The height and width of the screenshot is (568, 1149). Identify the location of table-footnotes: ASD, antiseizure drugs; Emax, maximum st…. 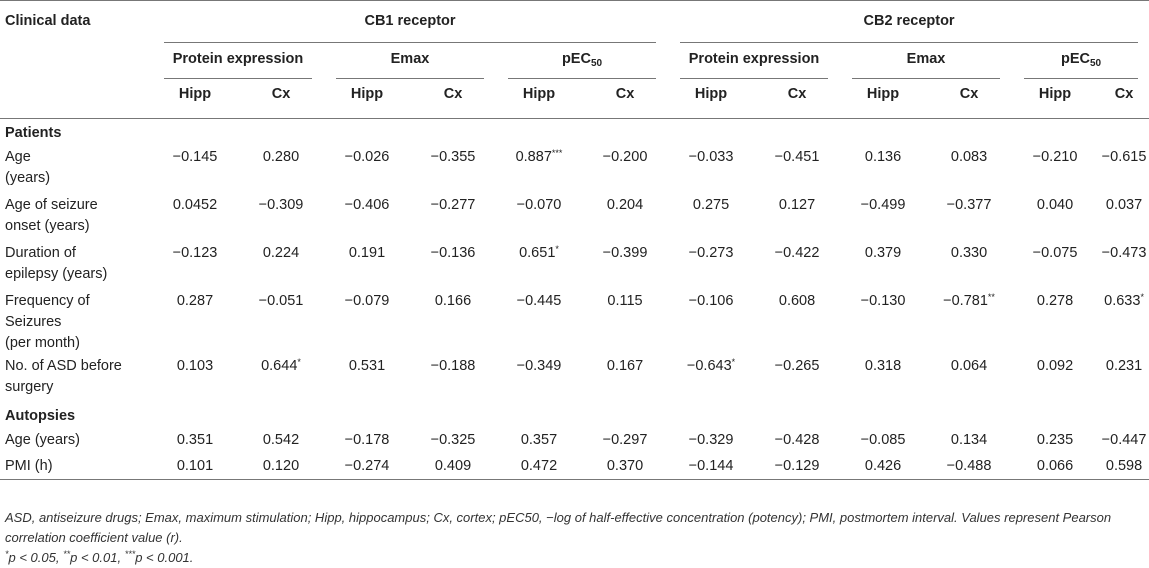
(575, 538).